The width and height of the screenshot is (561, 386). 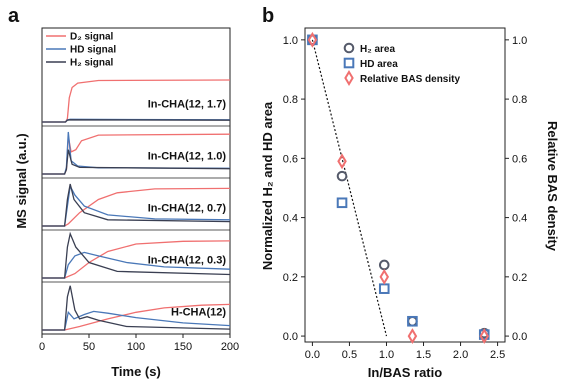 What do you see at coordinates (552, 186) in the screenshot?
I see `panel-b-y2label: Relative BAS density` at bounding box center [552, 186].